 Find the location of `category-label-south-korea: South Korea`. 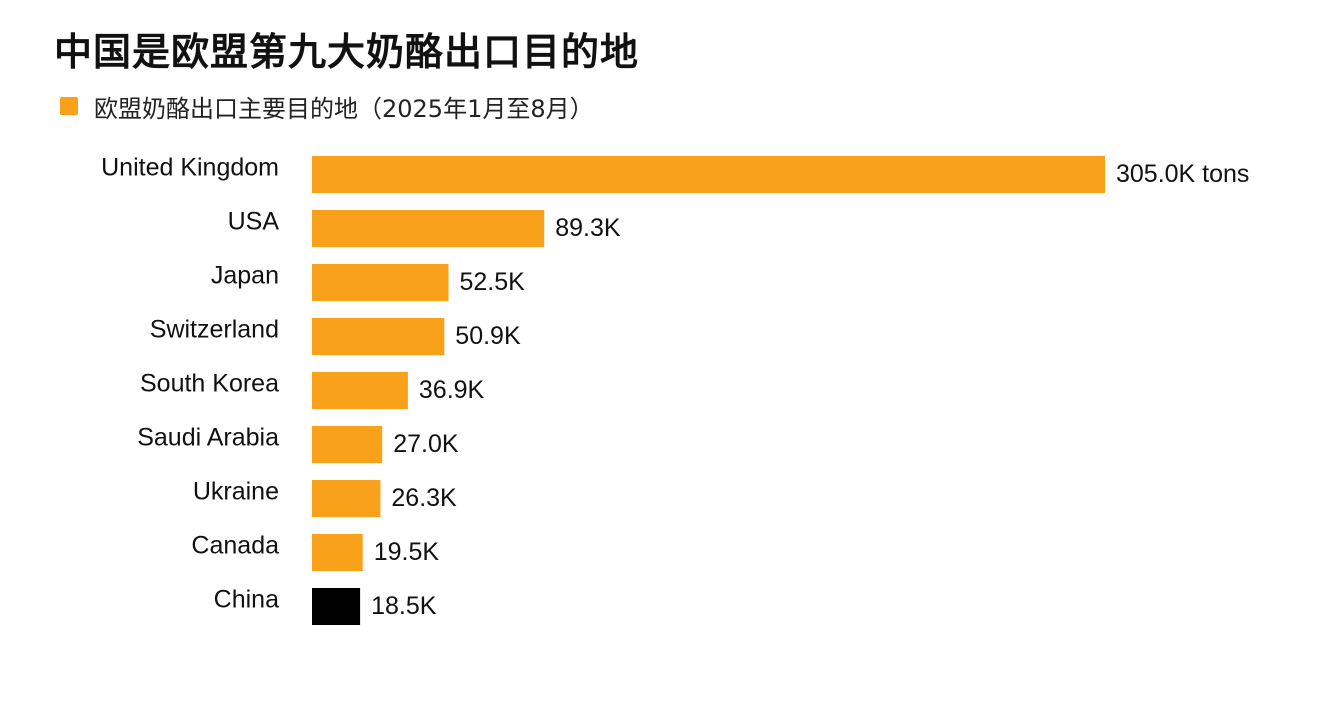

category-label-south-korea: South Korea is located at coordinates (209, 384).